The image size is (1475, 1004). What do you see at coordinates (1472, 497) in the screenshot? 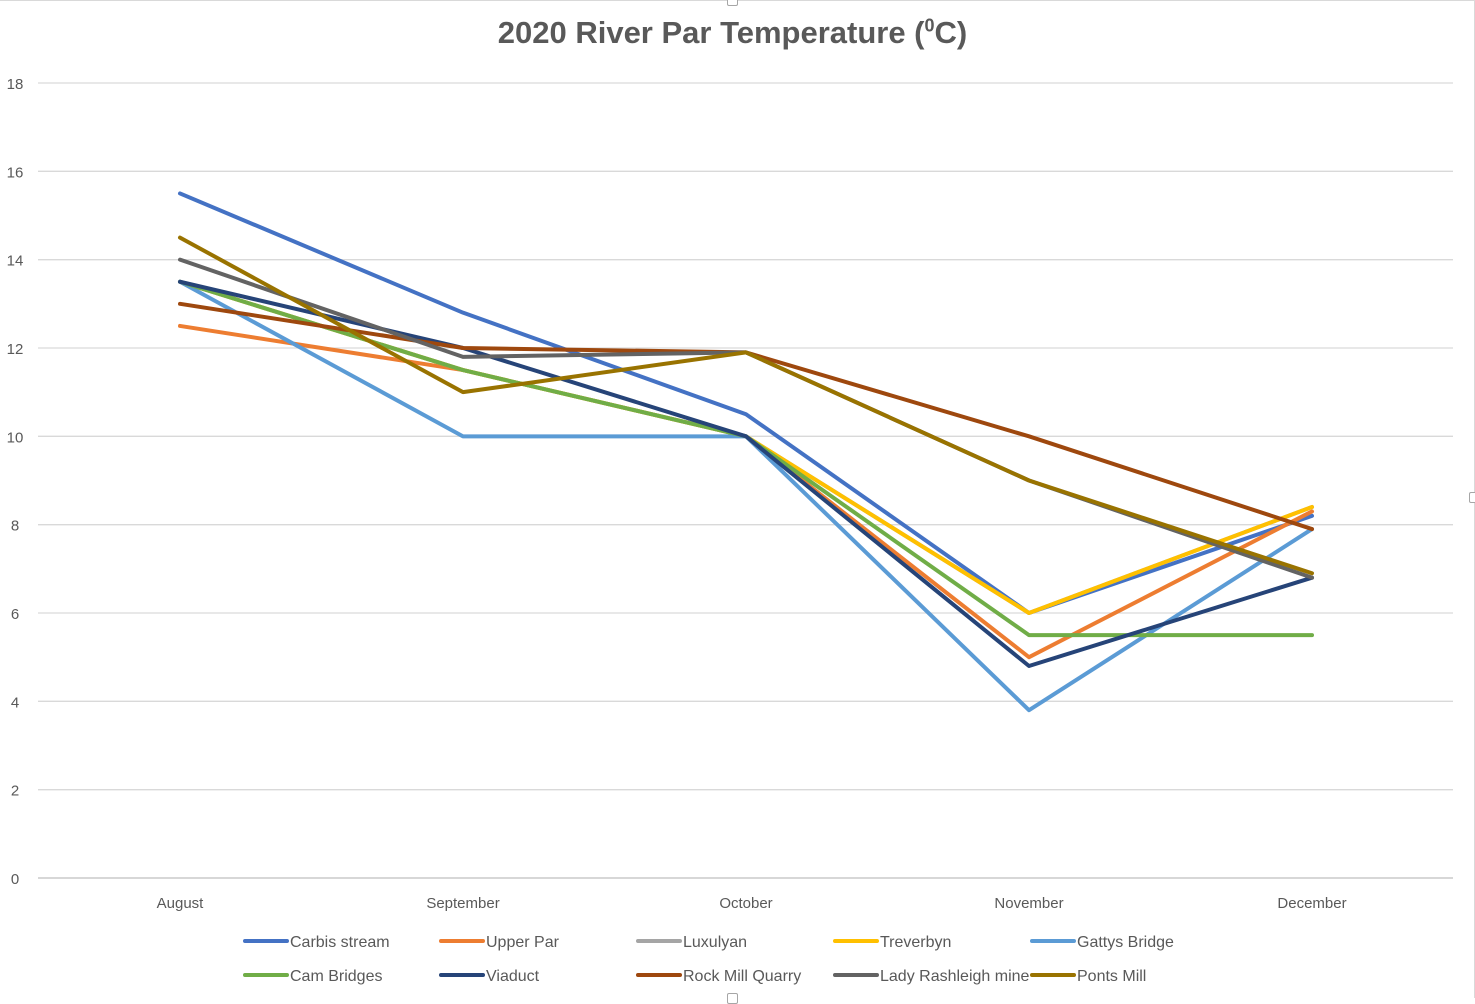
I see `resize-handle-right` at bounding box center [1472, 497].